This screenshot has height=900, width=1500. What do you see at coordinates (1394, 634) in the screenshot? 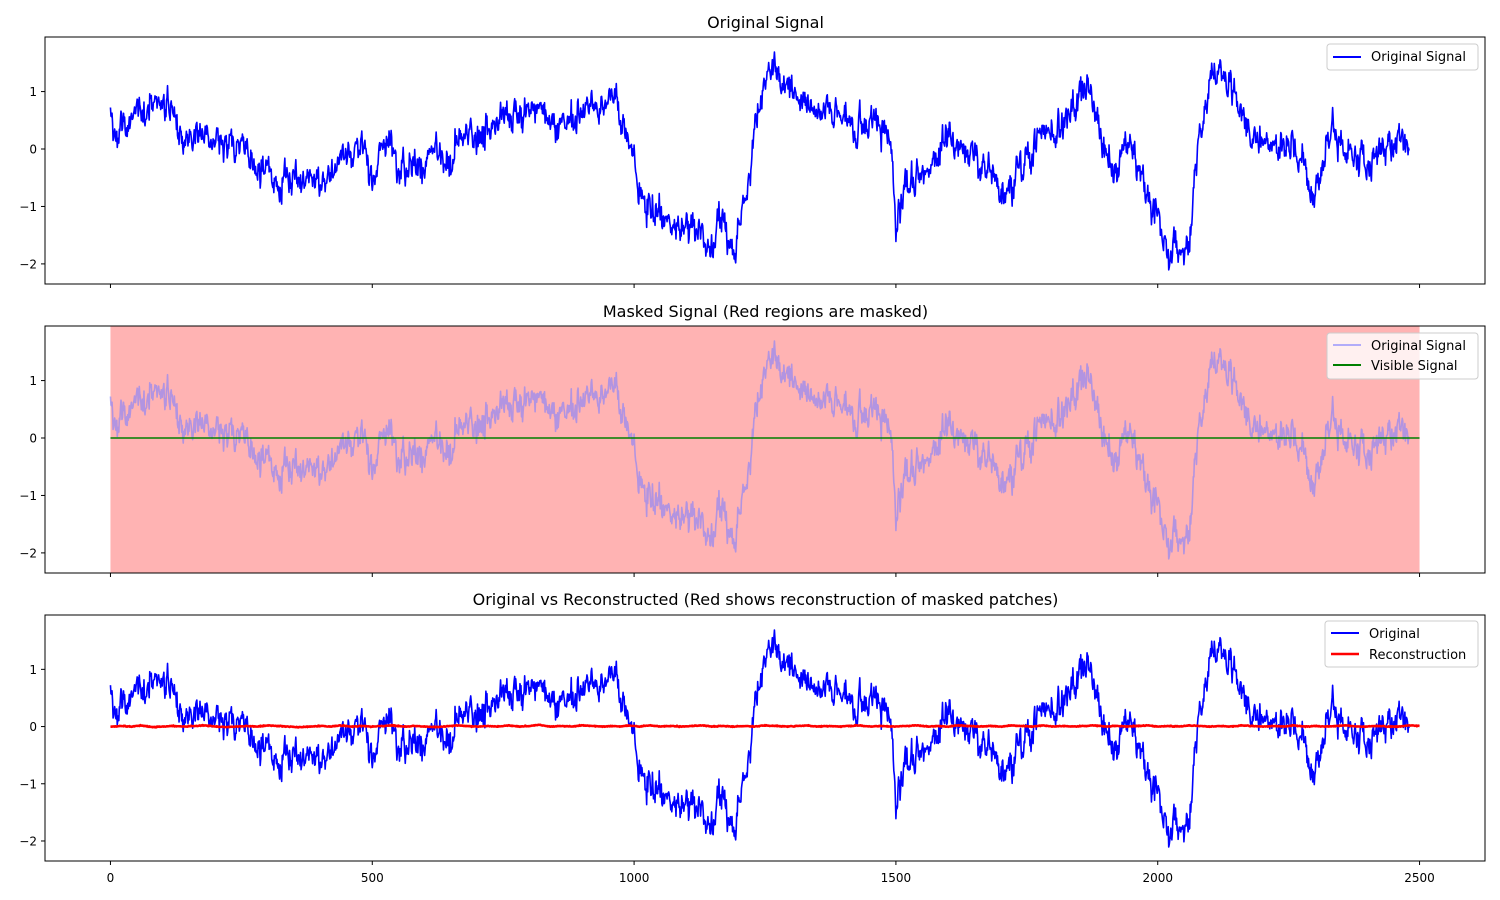
I see `legend-label: Original` at bounding box center [1394, 634].